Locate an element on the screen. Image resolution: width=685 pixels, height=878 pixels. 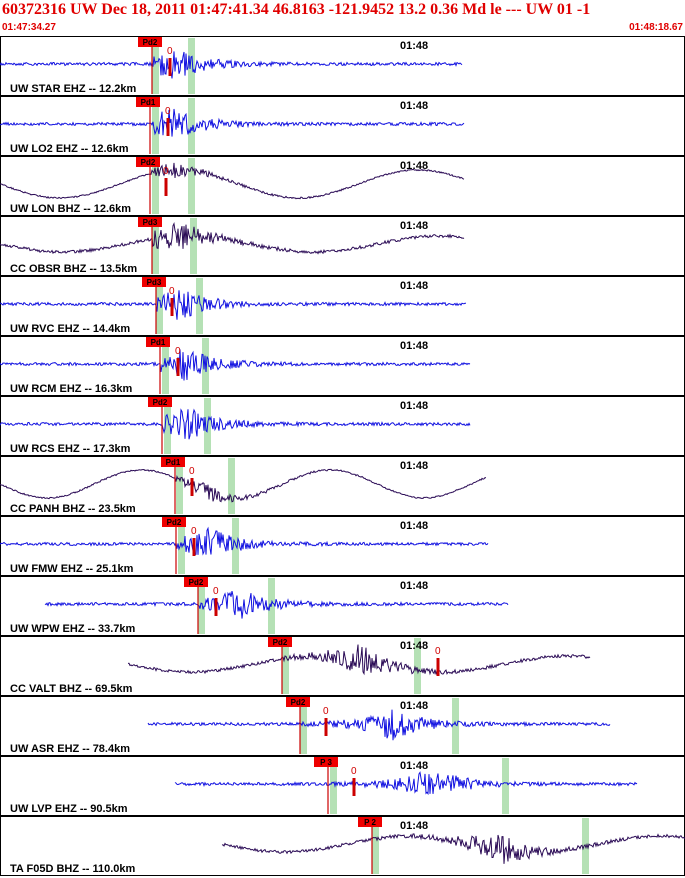
station-label: UW RCM EHZ -- 16.3km is located at coordinates (71, 389).